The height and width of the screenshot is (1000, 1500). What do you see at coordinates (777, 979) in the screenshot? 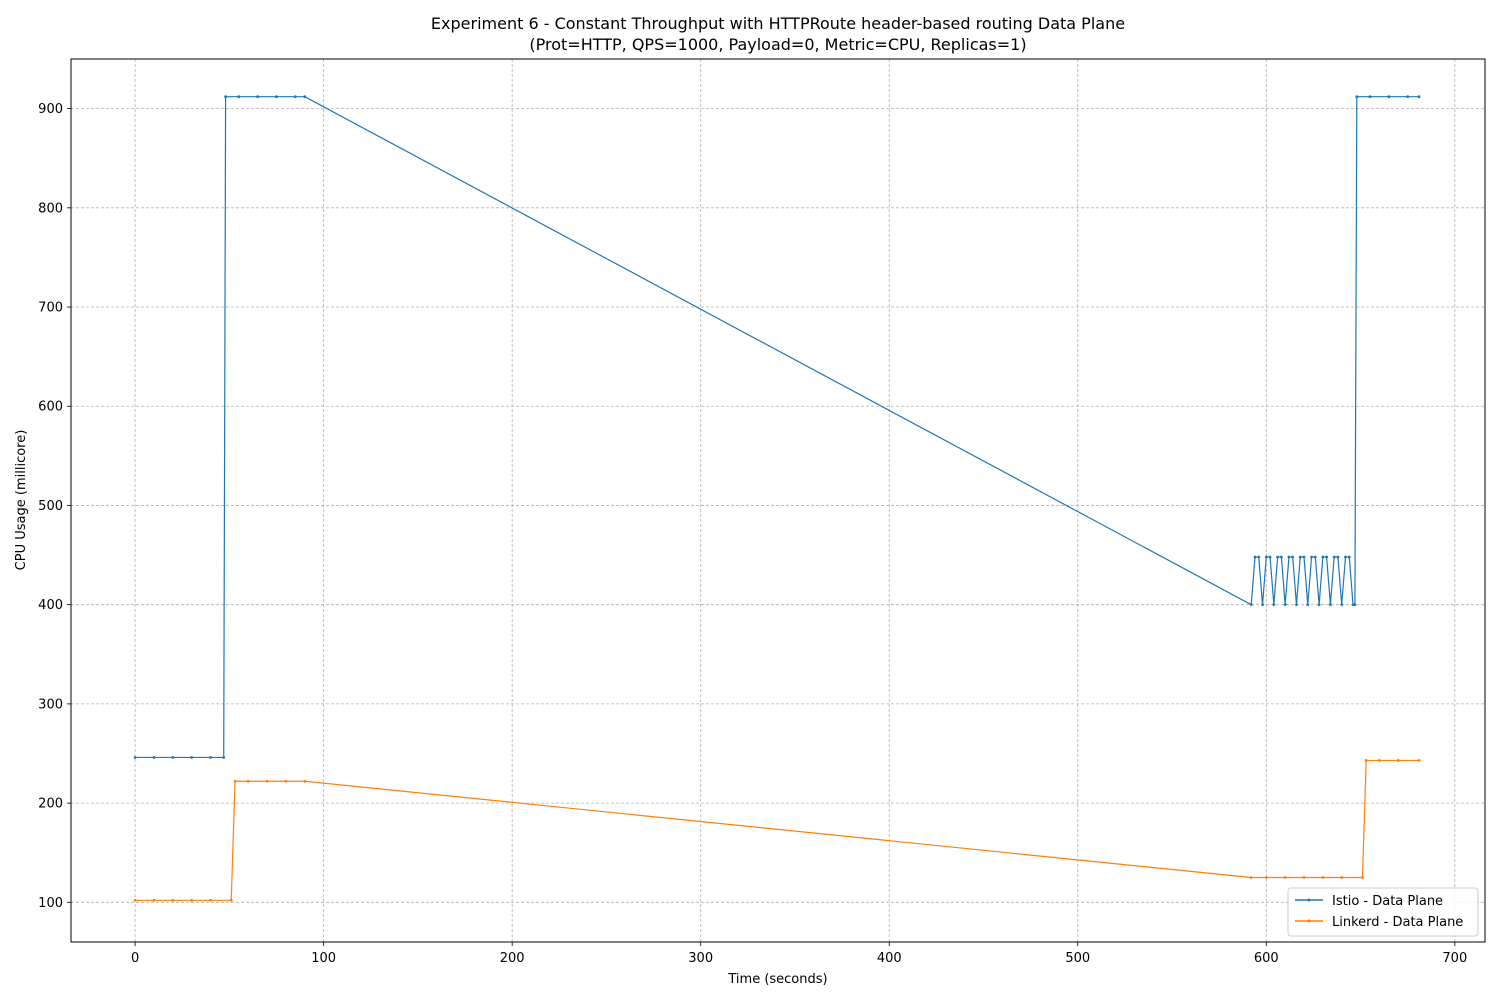
I see `x-axis-label: Time (seconds)` at bounding box center [777, 979].